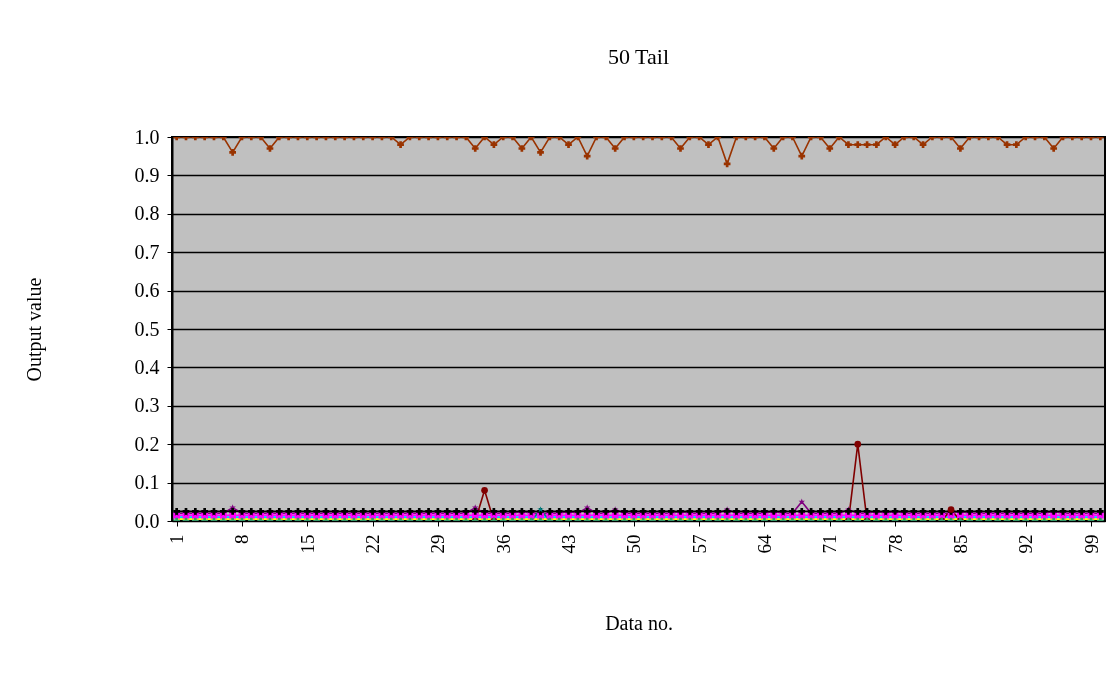 This screenshot has width=1112, height=673. Describe the element at coordinates (147, 443) in the screenshot. I see `y-tick-label: 0.2` at that location.